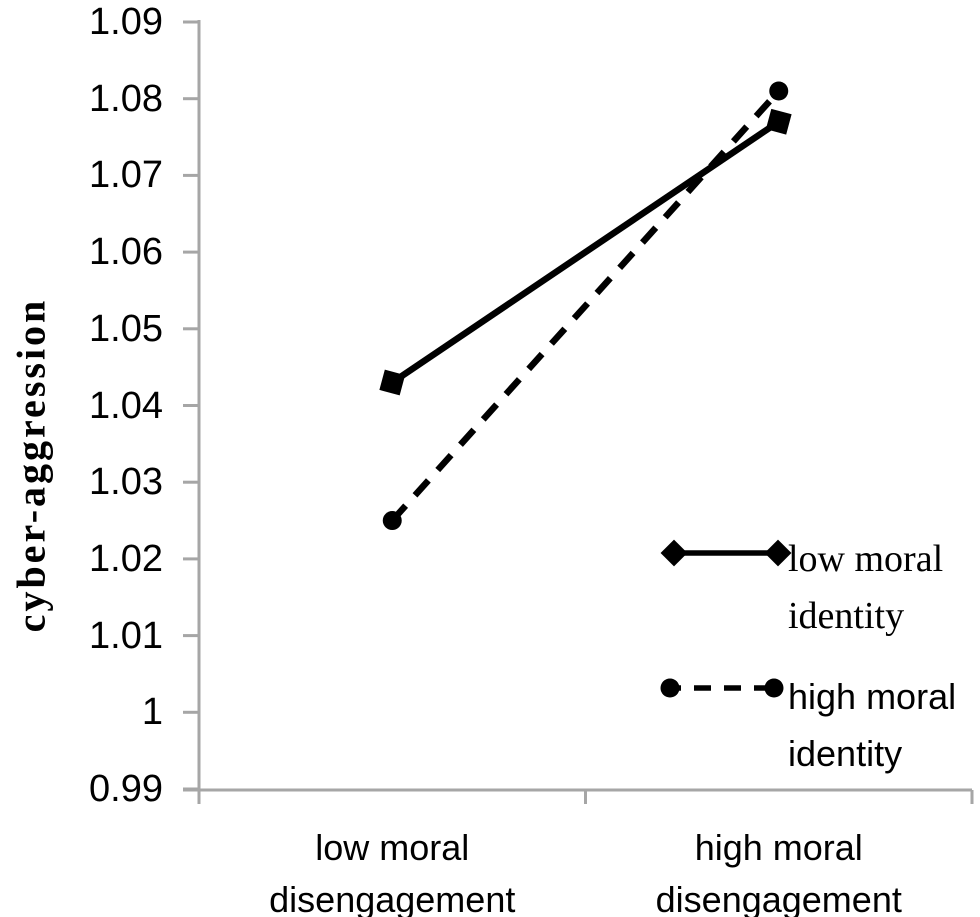 The width and height of the screenshot is (980, 917). What do you see at coordinates (126, 98) in the screenshot?
I see `y-tick-label: 1.08` at bounding box center [126, 98].